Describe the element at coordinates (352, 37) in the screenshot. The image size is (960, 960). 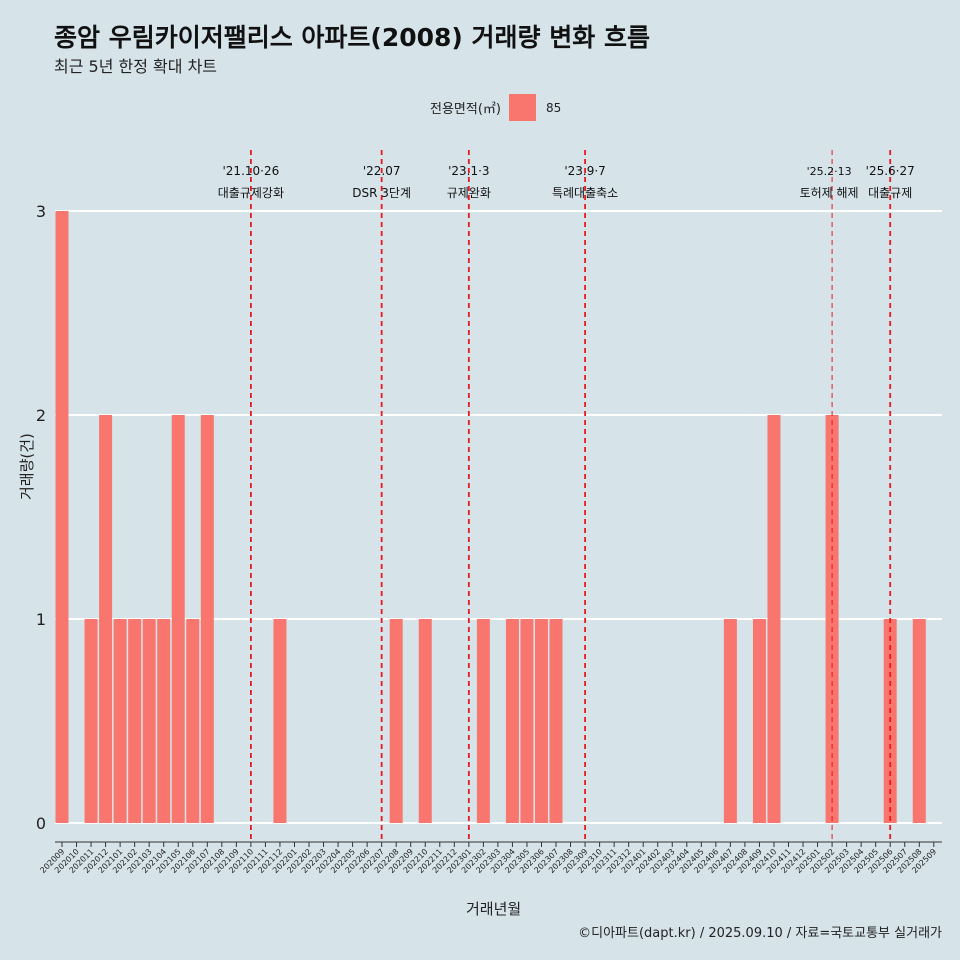
I see `chart-title: 종암 우림카이저팰리스 아파트(2008) 거래량 변화 흐름` at that location.